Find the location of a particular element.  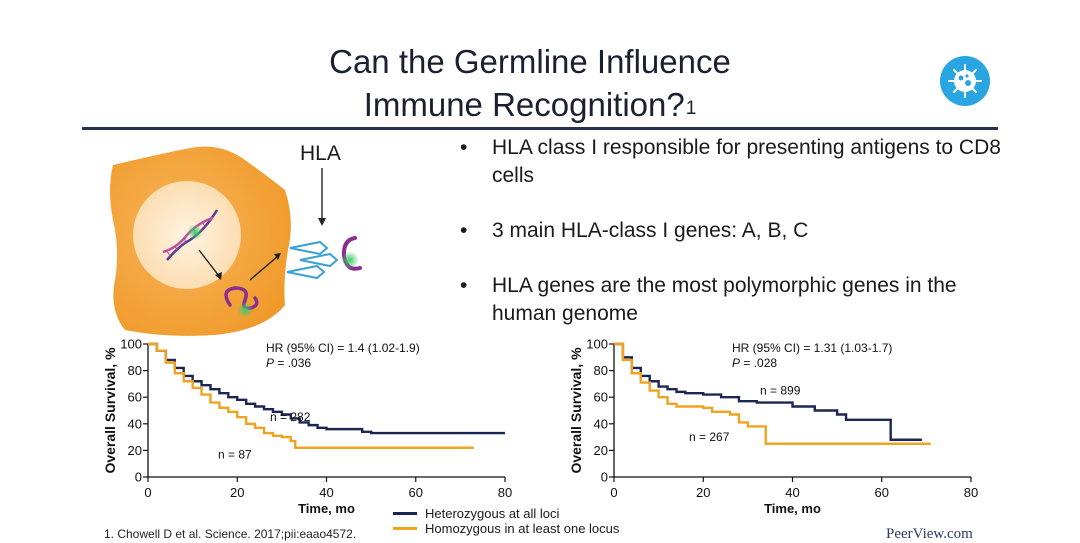

title-line-2: Immune Recognition?1 is located at coordinates (530, 104).